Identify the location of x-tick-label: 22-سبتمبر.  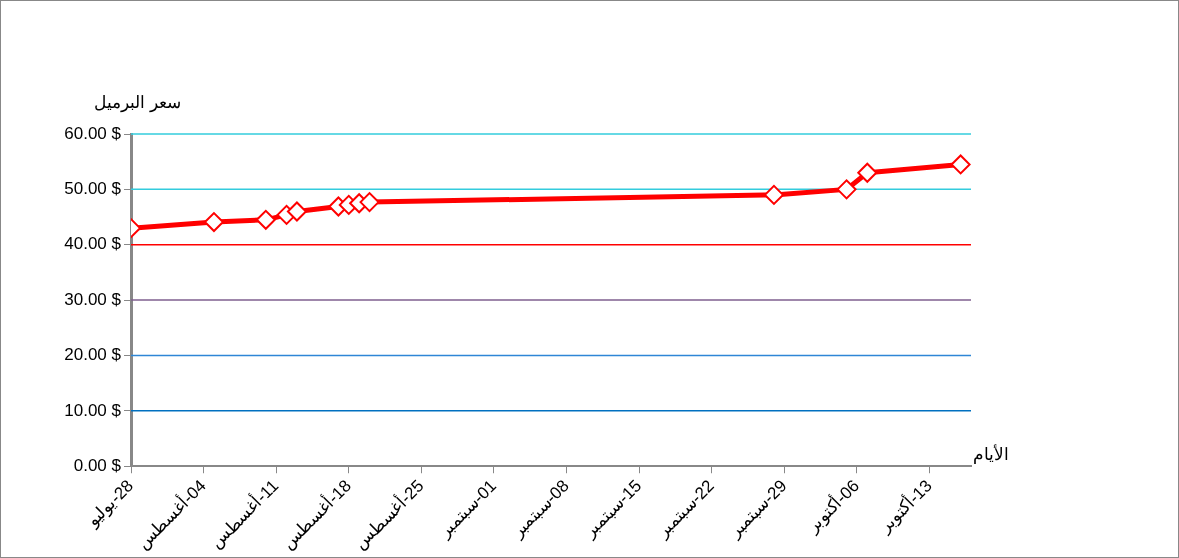
(685, 509).